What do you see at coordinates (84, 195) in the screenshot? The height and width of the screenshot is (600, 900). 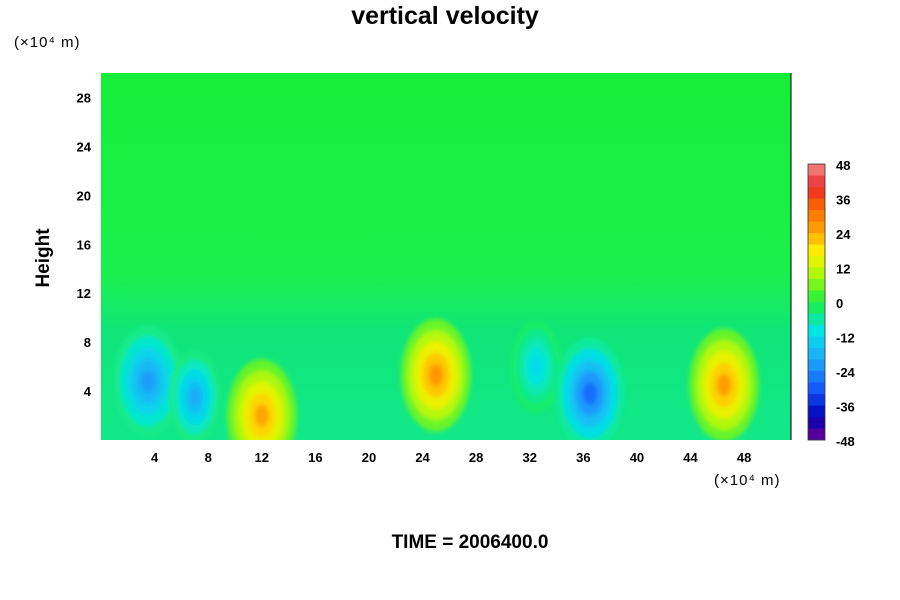 I see `y-tick-label: 20` at bounding box center [84, 195].